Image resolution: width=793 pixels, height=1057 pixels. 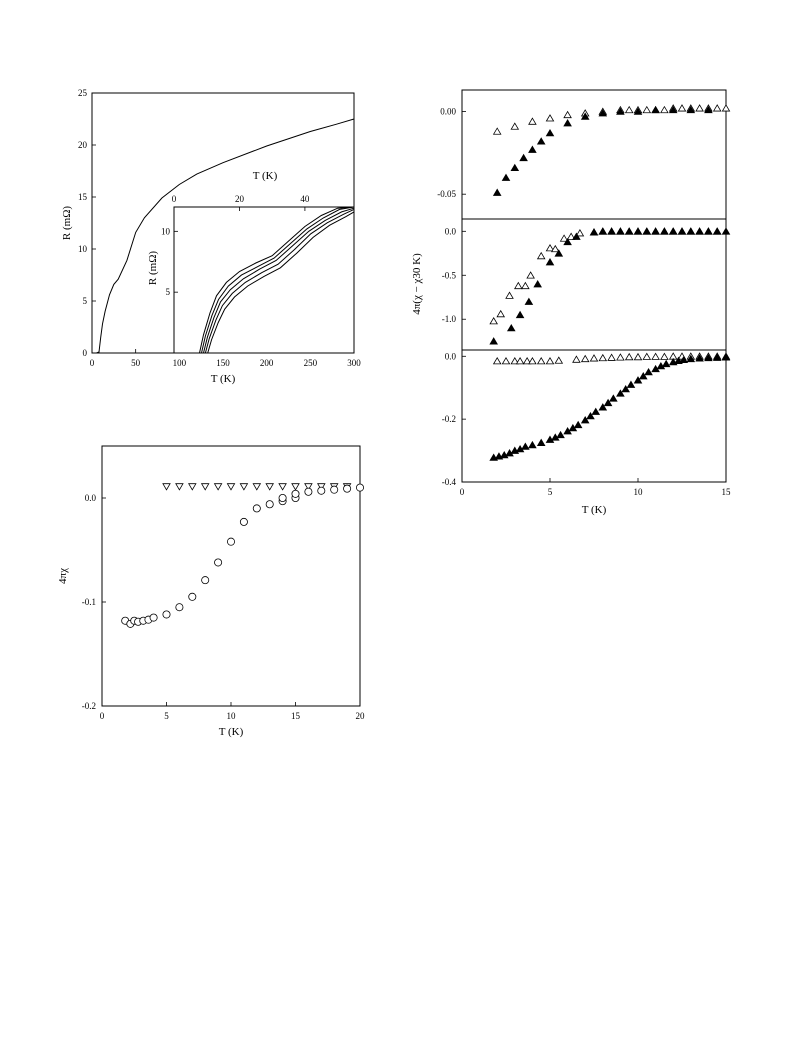 I want to click on chi-panel-bottom-y-tick-label: -0.2, so click(x=449, y=419).